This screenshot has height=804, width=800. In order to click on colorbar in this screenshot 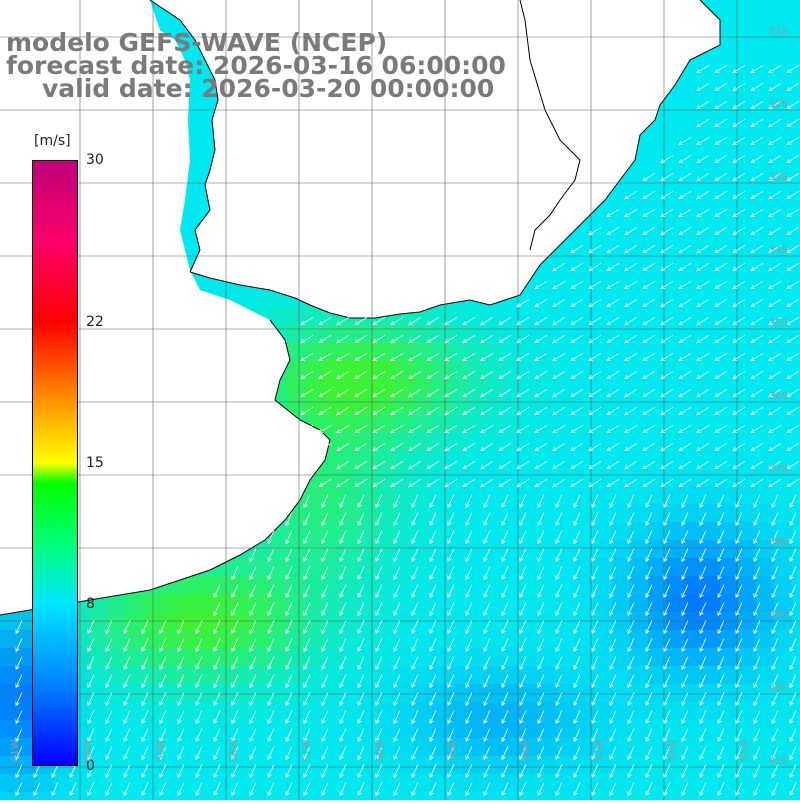, I will do `click(55, 463)`.